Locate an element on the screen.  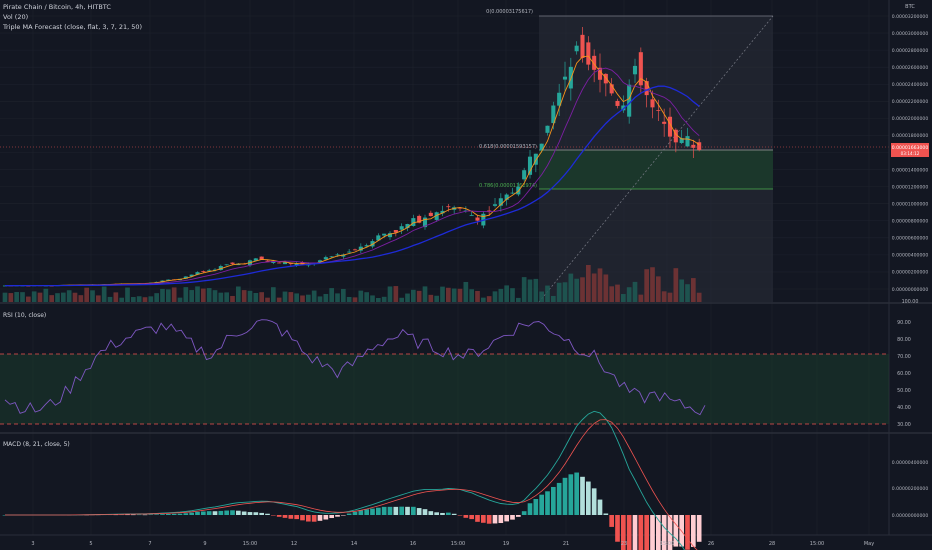
fib-zone is located at coordinates (656, 169).